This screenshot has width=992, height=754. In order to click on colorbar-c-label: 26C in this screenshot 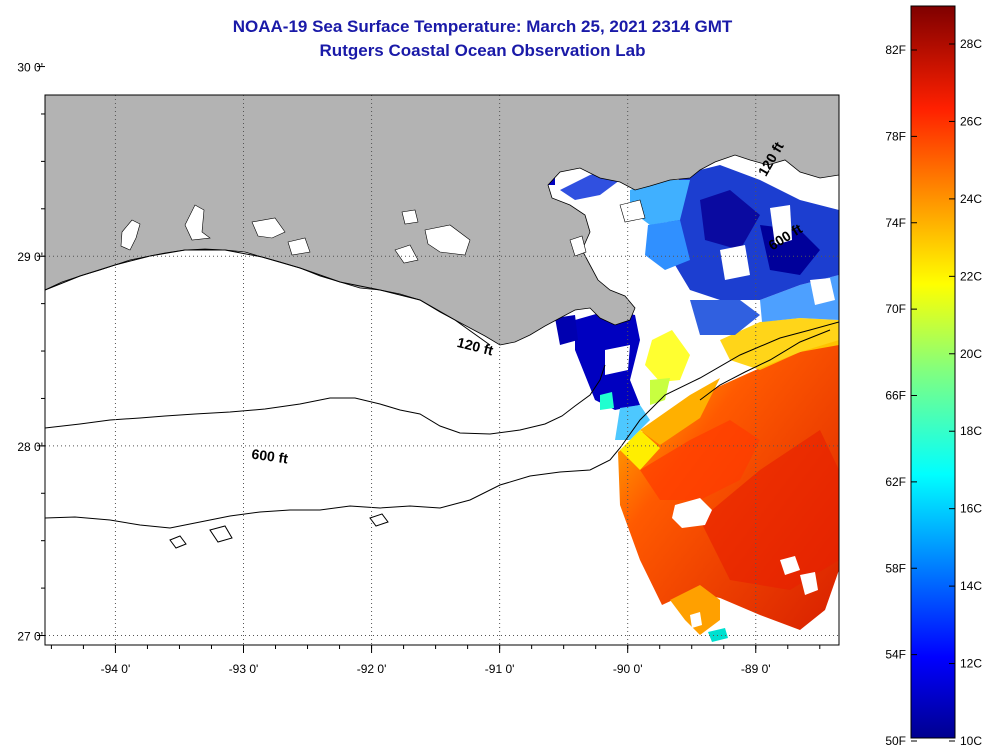, I will do `click(971, 121)`.